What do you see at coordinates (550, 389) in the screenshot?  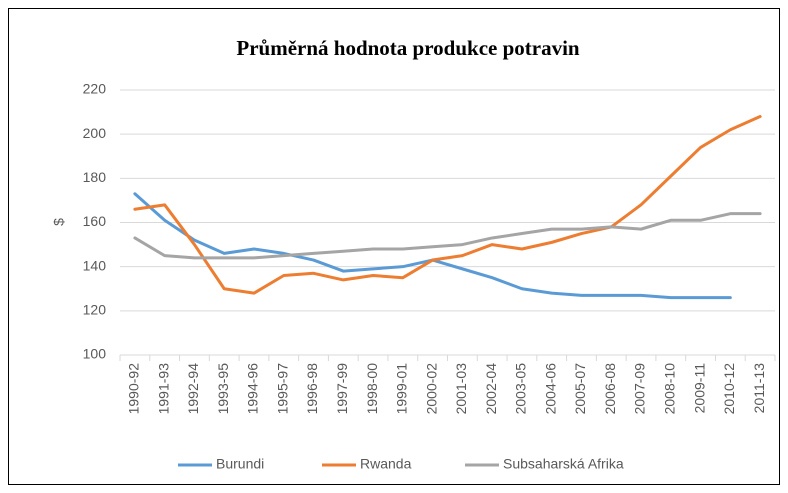 I see `x-tick-label: 2004-06` at bounding box center [550, 389].